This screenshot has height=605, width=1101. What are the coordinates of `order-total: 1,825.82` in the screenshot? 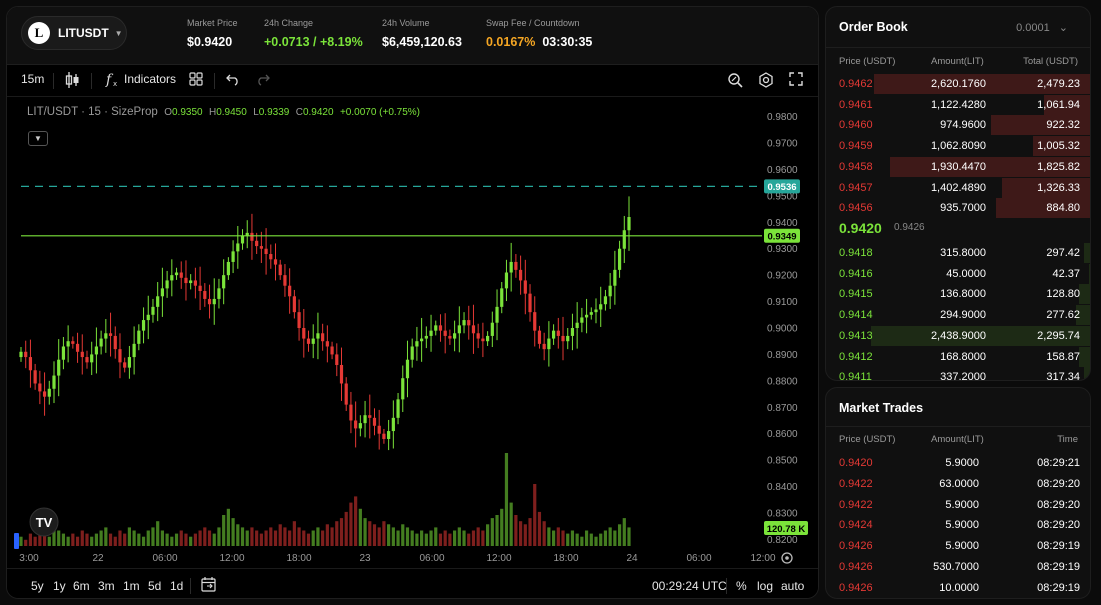 It's located at (1058, 166).